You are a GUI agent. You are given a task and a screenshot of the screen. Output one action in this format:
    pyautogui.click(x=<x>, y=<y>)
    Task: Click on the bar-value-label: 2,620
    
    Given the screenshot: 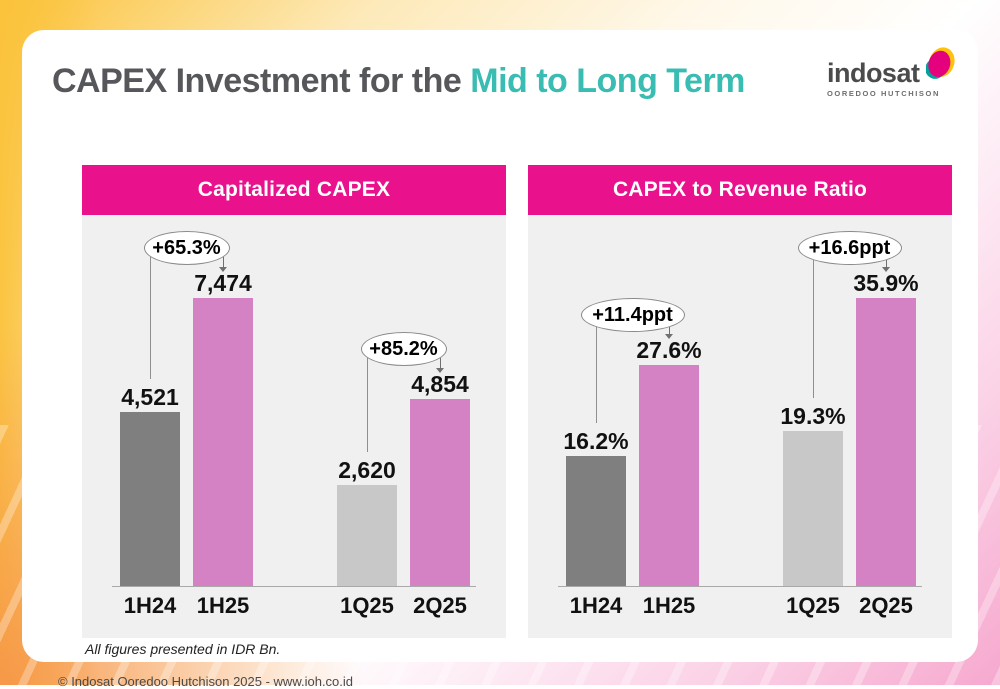 What is the action you would take?
    pyautogui.click(x=367, y=470)
    